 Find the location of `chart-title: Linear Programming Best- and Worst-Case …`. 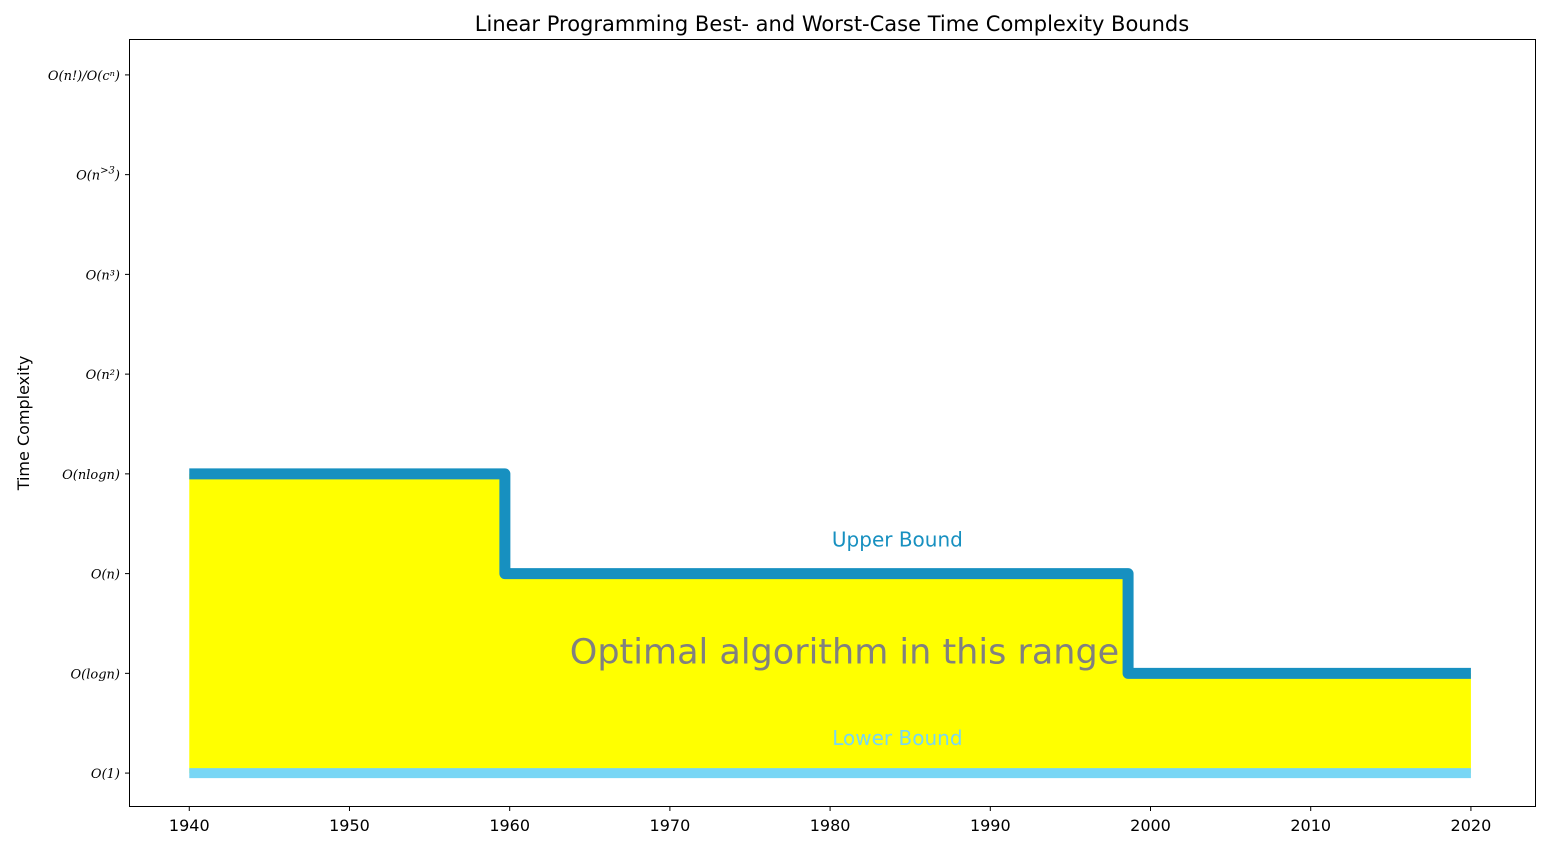

chart-title: Linear Programming Best- and Worst-Case … is located at coordinates (832, 24).